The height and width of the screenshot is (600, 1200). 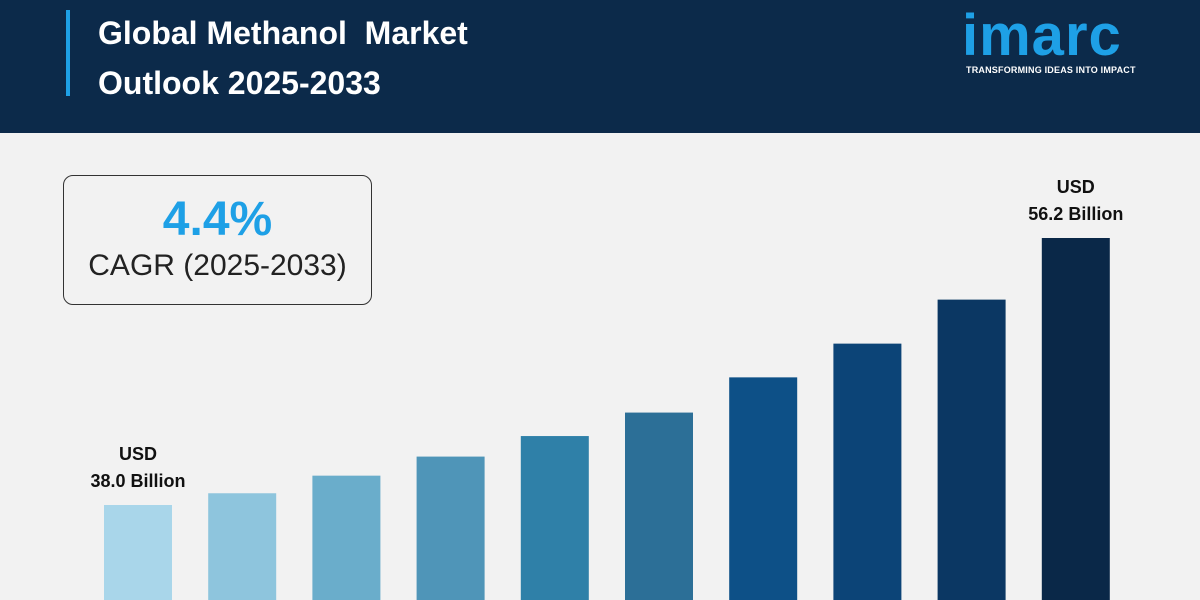 I want to click on cagr-box: 4.4% CAGR (2025-2033), so click(x=217, y=240).